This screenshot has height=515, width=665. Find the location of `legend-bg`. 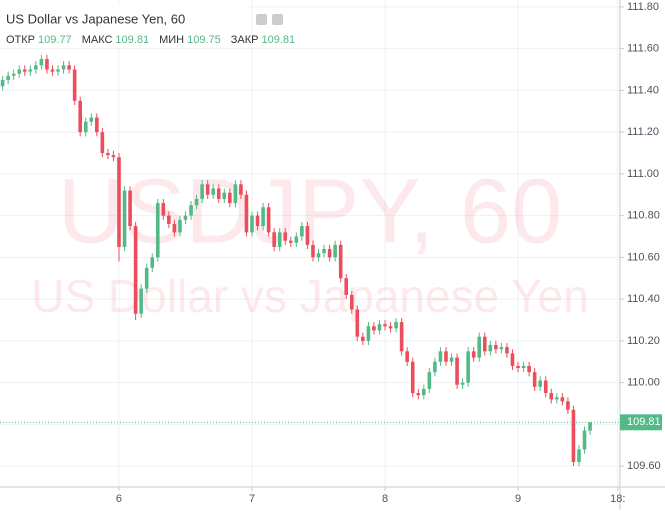

legend-bg is located at coordinates (125, 26).